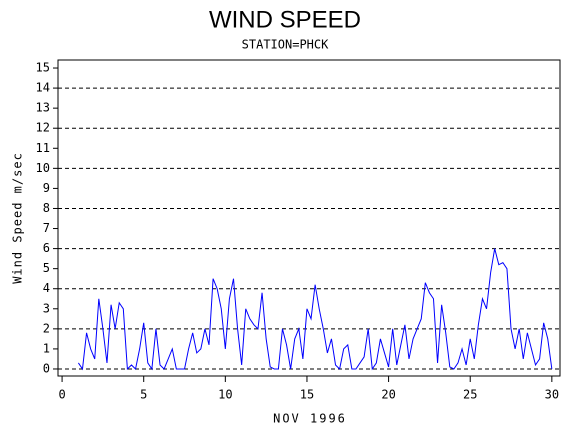 The height and width of the screenshot is (434, 570). Describe the element at coordinates (43, 68) in the screenshot. I see `y-tick-label: 15` at that location.